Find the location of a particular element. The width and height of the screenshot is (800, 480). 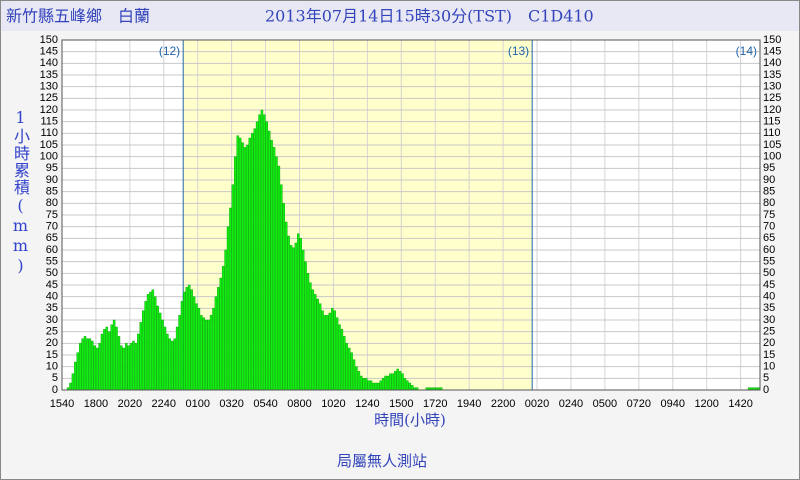

x-tick-label: 2020 is located at coordinates (130, 404).